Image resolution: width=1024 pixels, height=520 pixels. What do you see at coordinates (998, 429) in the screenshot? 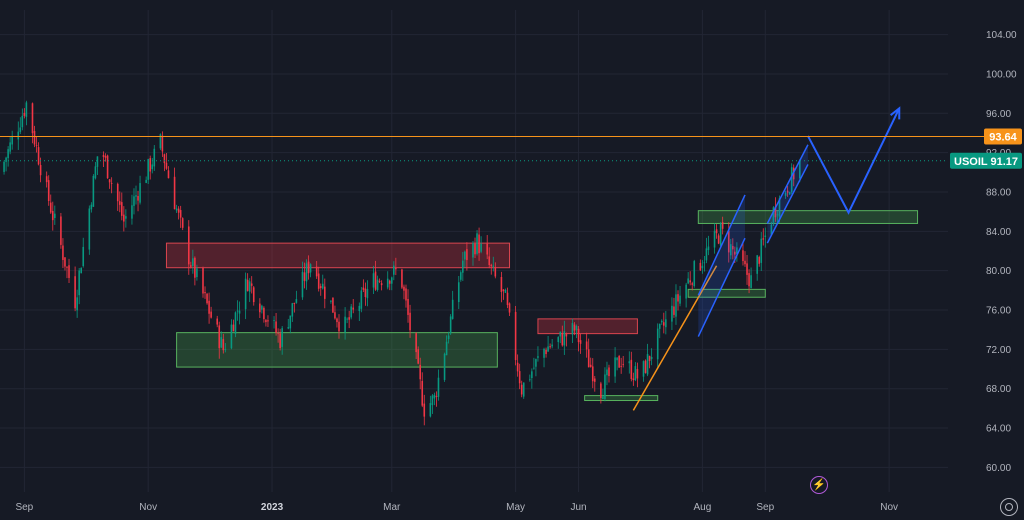
I see `y-tick-label: 64.00` at bounding box center [998, 429].